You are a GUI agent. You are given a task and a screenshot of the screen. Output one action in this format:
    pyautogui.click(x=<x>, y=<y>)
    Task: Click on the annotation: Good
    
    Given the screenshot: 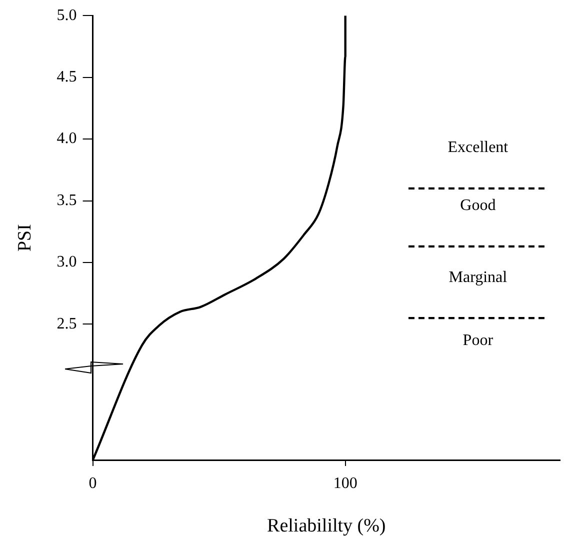 What is the action you would take?
    pyautogui.click(x=478, y=205)
    